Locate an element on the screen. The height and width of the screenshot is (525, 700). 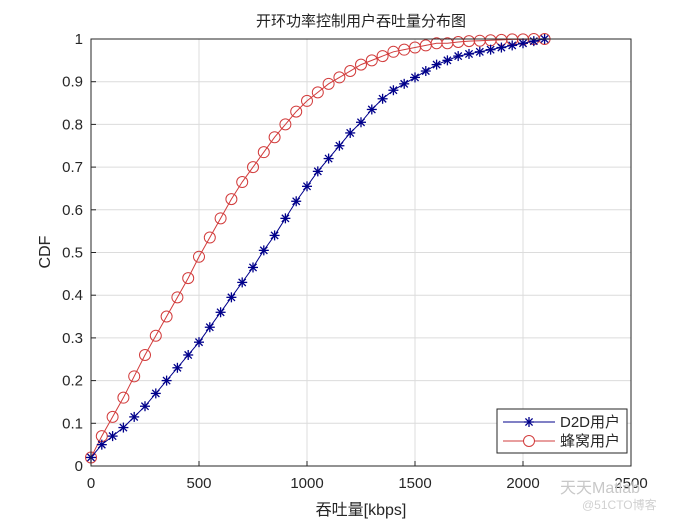
y-tick-label: 1 is located at coordinates (79, 39).